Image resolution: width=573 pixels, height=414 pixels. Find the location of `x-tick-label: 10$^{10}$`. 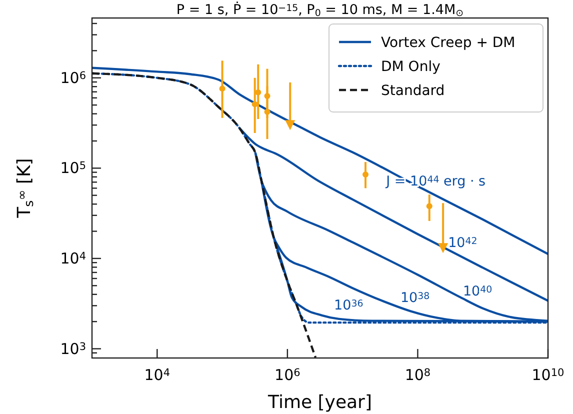

x-tick-label: 10$^{10}$ is located at coordinates (548, 375).